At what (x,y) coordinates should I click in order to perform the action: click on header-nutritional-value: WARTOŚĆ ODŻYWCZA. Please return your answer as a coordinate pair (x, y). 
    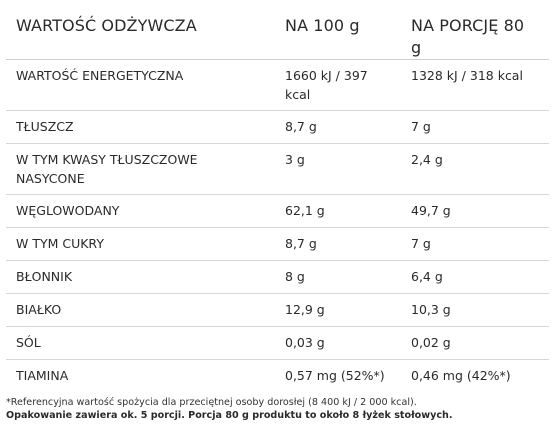
    Looking at the image, I should click on (140, 30).